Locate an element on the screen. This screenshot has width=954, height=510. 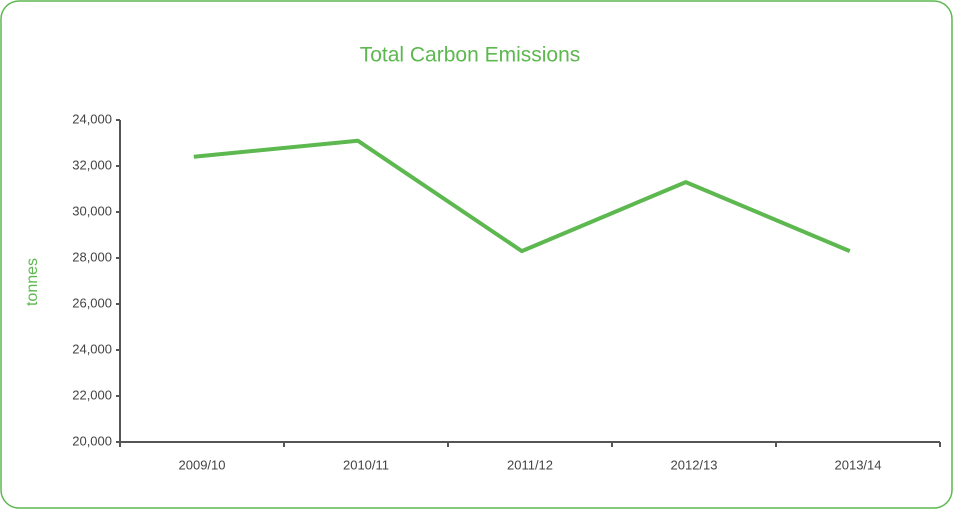
x-tick-label: 2009/10 is located at coordinates (202, 464).